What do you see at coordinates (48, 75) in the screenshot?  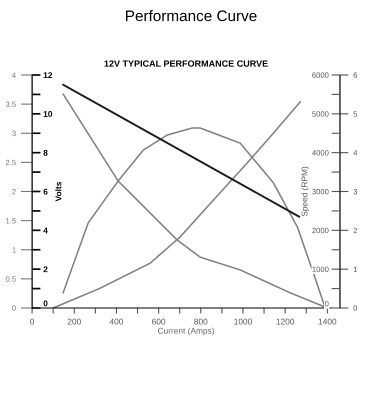 I see `y2-tick-label: 12` at bounding box center [48, 75].